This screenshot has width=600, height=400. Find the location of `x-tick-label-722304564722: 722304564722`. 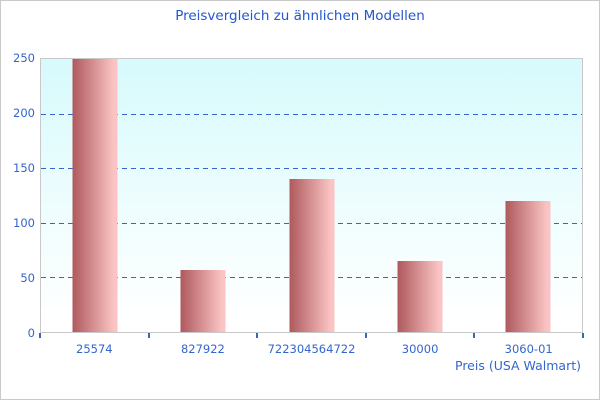

x-tick-label-722304564722: 722304564722 is located at coordinates (311, 349).